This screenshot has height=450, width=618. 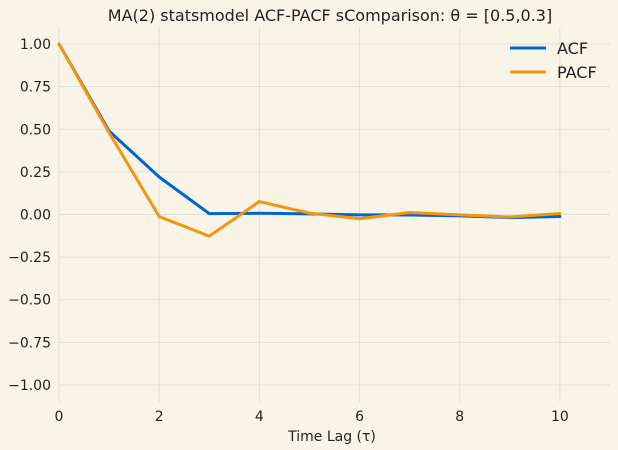 What do you see at coordinates (331, 437) in the screenshot?
I see `x-axis-label: Time Lag (τ)` at bounding box center [331, 437].